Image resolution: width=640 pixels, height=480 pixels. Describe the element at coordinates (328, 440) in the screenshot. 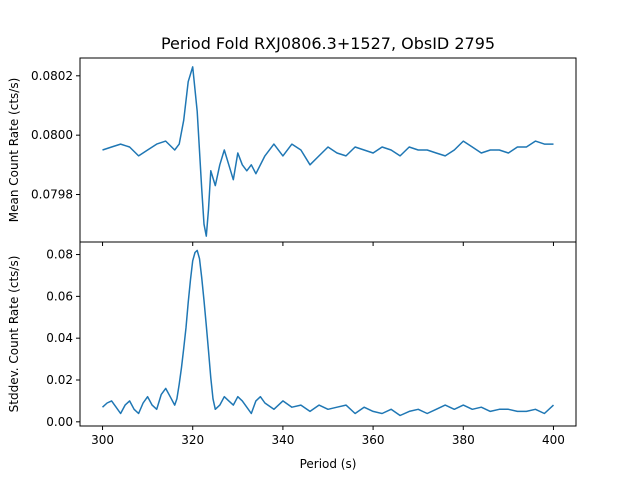

I see `x-axis: 300 320 340 360 380 400` at that location.